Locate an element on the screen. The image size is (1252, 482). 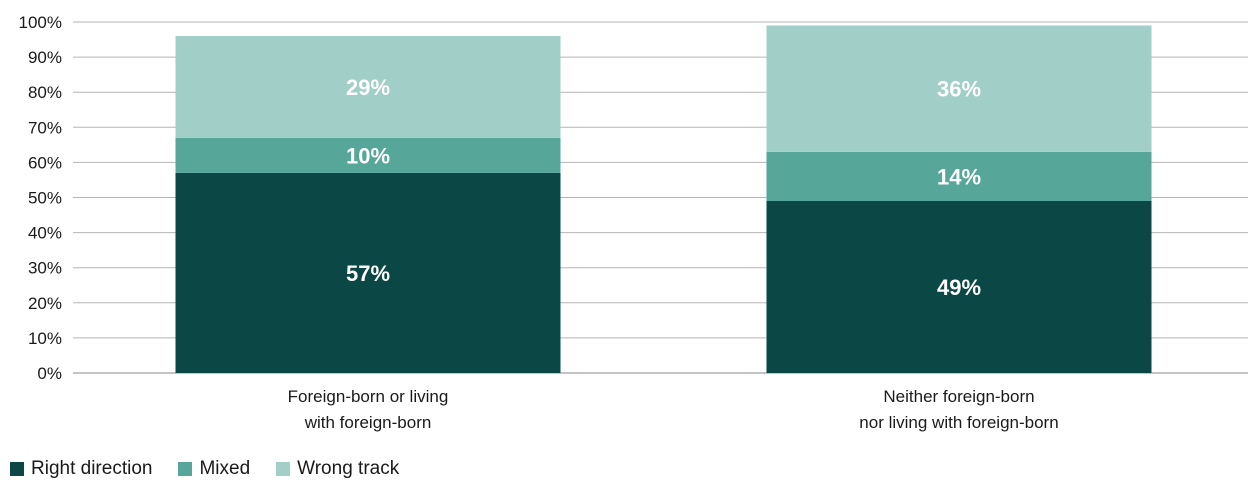
y-tick-label: 50% is located at coordinates (45, 198).